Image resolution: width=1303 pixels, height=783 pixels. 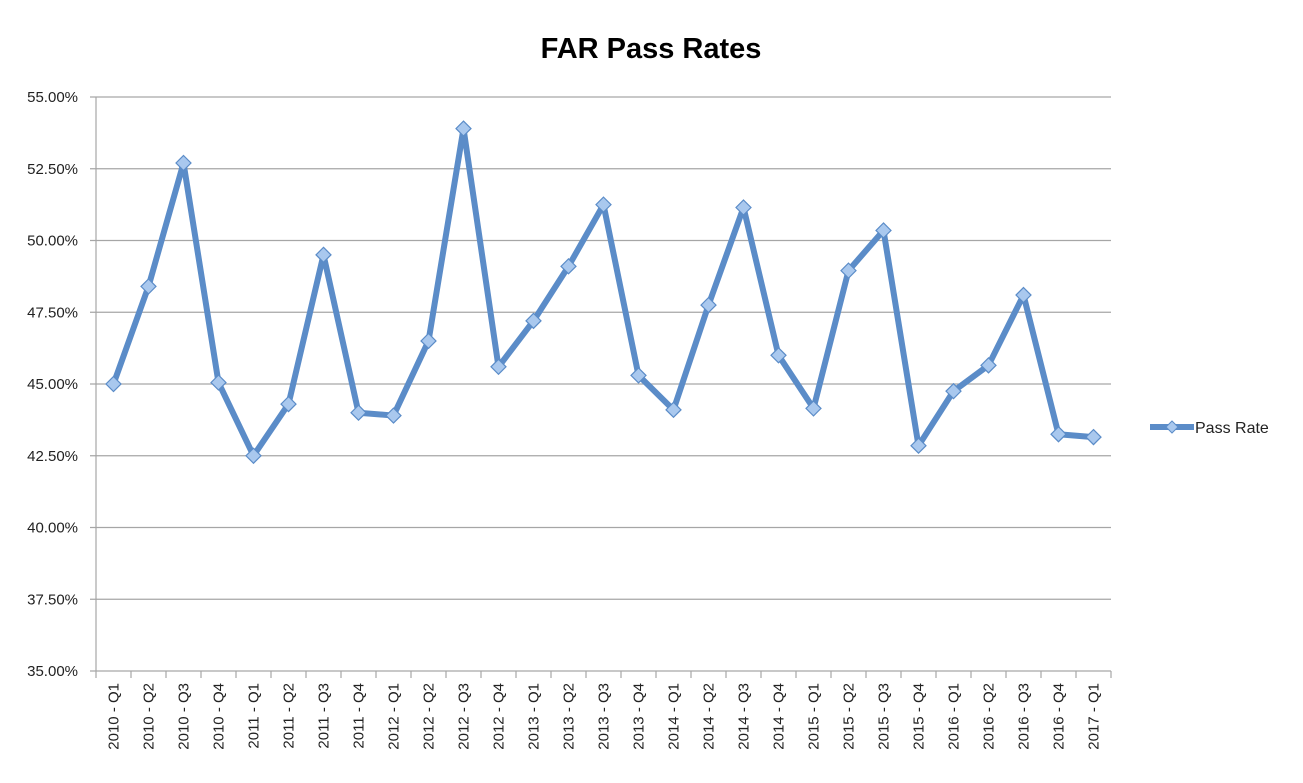 I want to click on x-tick-label: 2010 - Q2, so click(x=149, y=716).